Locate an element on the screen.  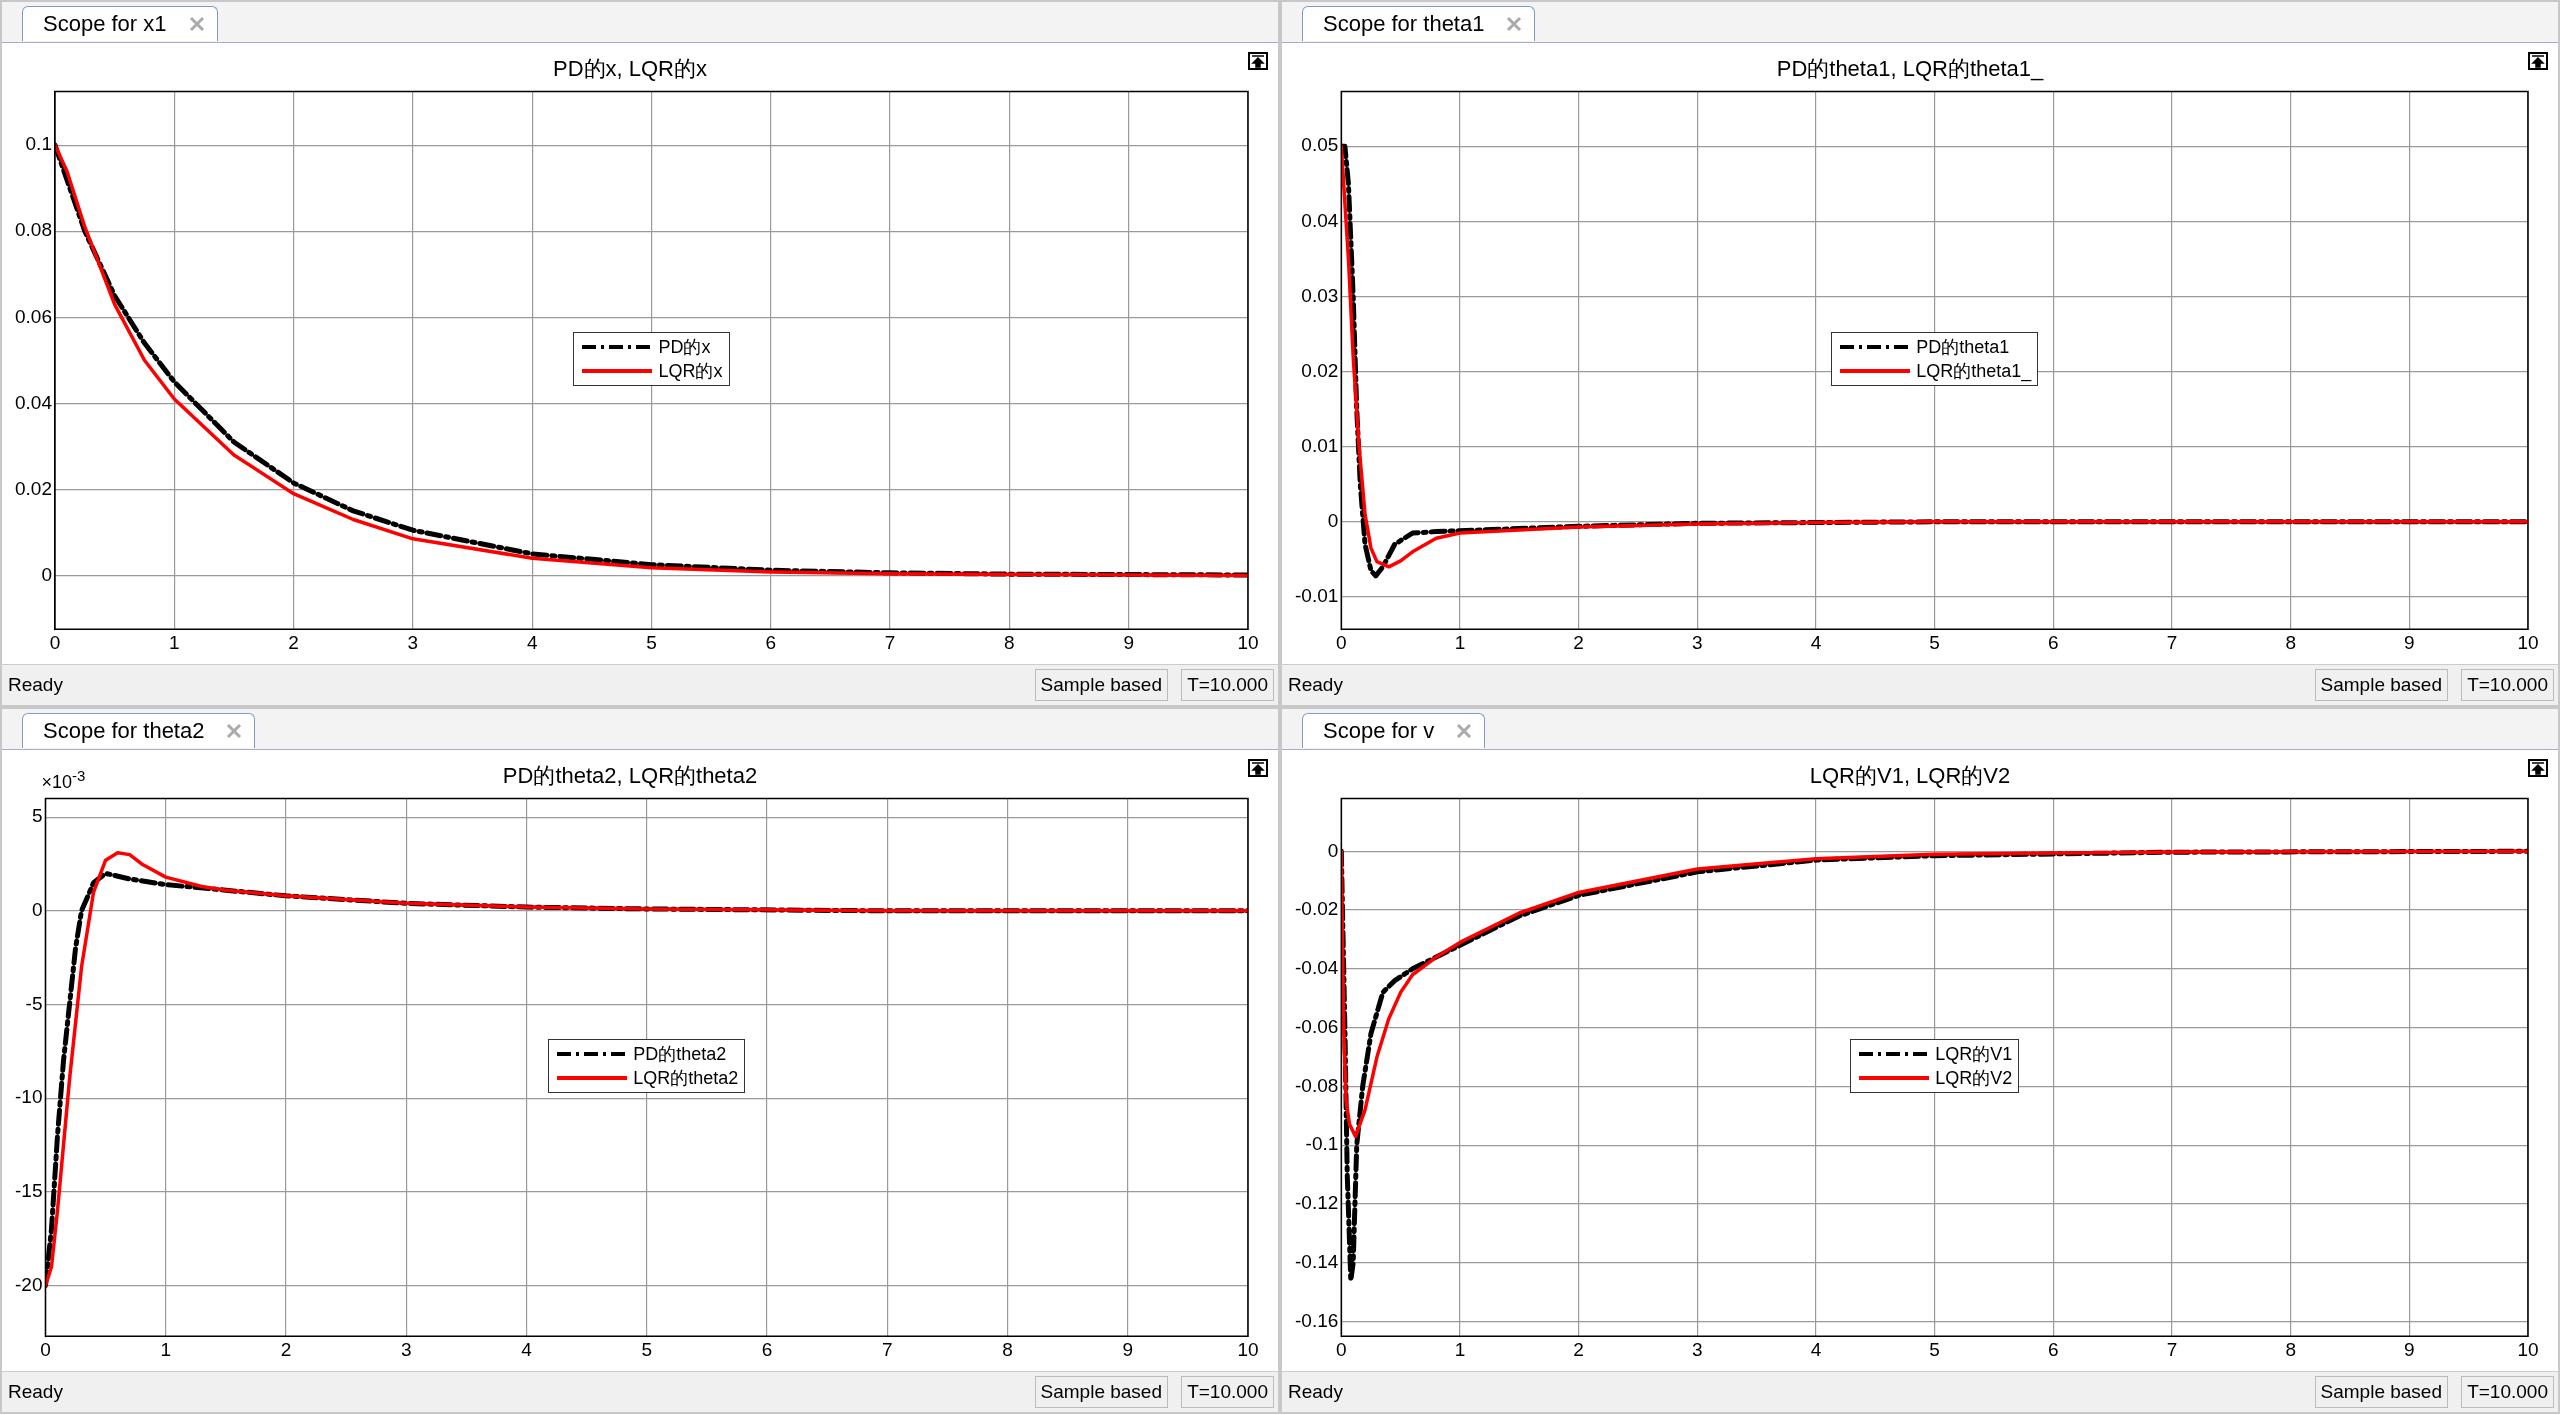
y-tick-label: -5 is located at coordinates (34, 1003).